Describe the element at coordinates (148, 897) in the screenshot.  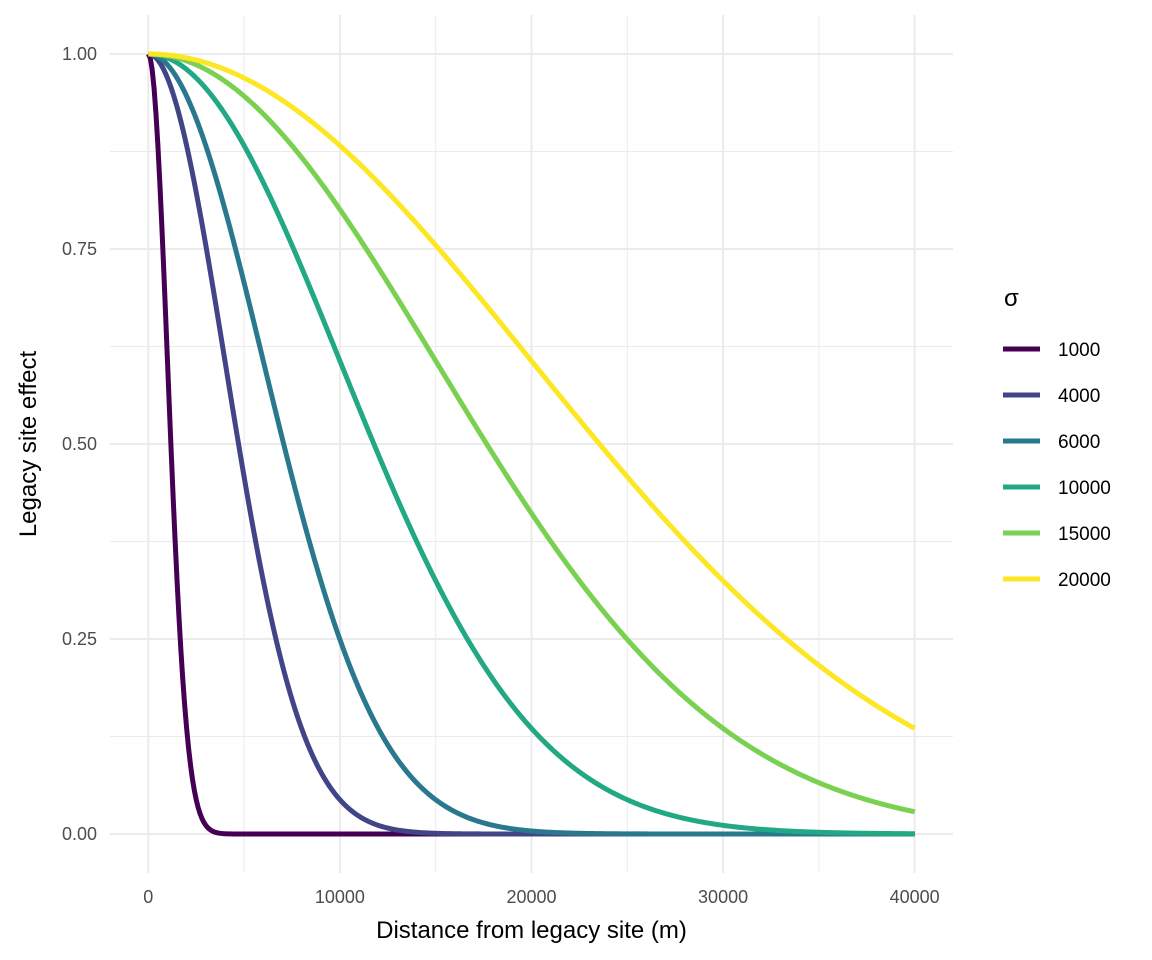
I see `x-tick-label: 0` at that location.